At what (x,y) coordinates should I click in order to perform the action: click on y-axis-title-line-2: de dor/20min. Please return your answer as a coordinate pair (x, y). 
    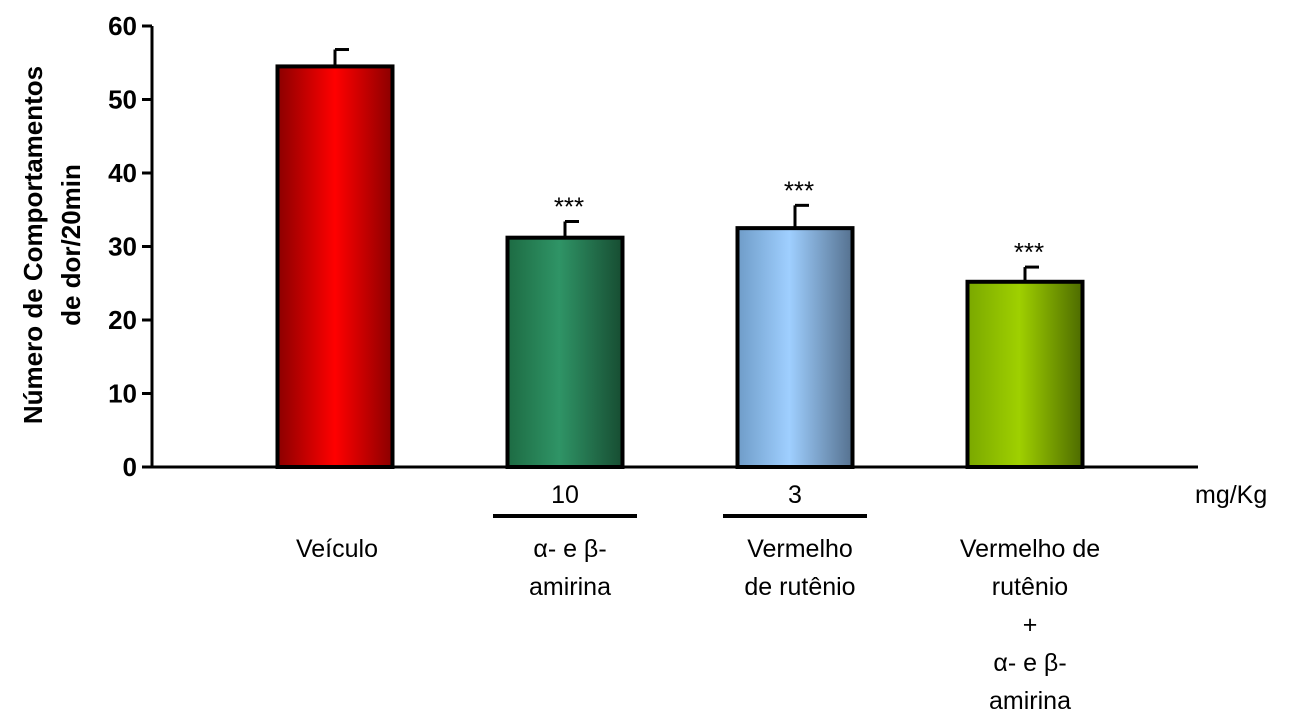
    Looking at the image, I should click on (71, 245).